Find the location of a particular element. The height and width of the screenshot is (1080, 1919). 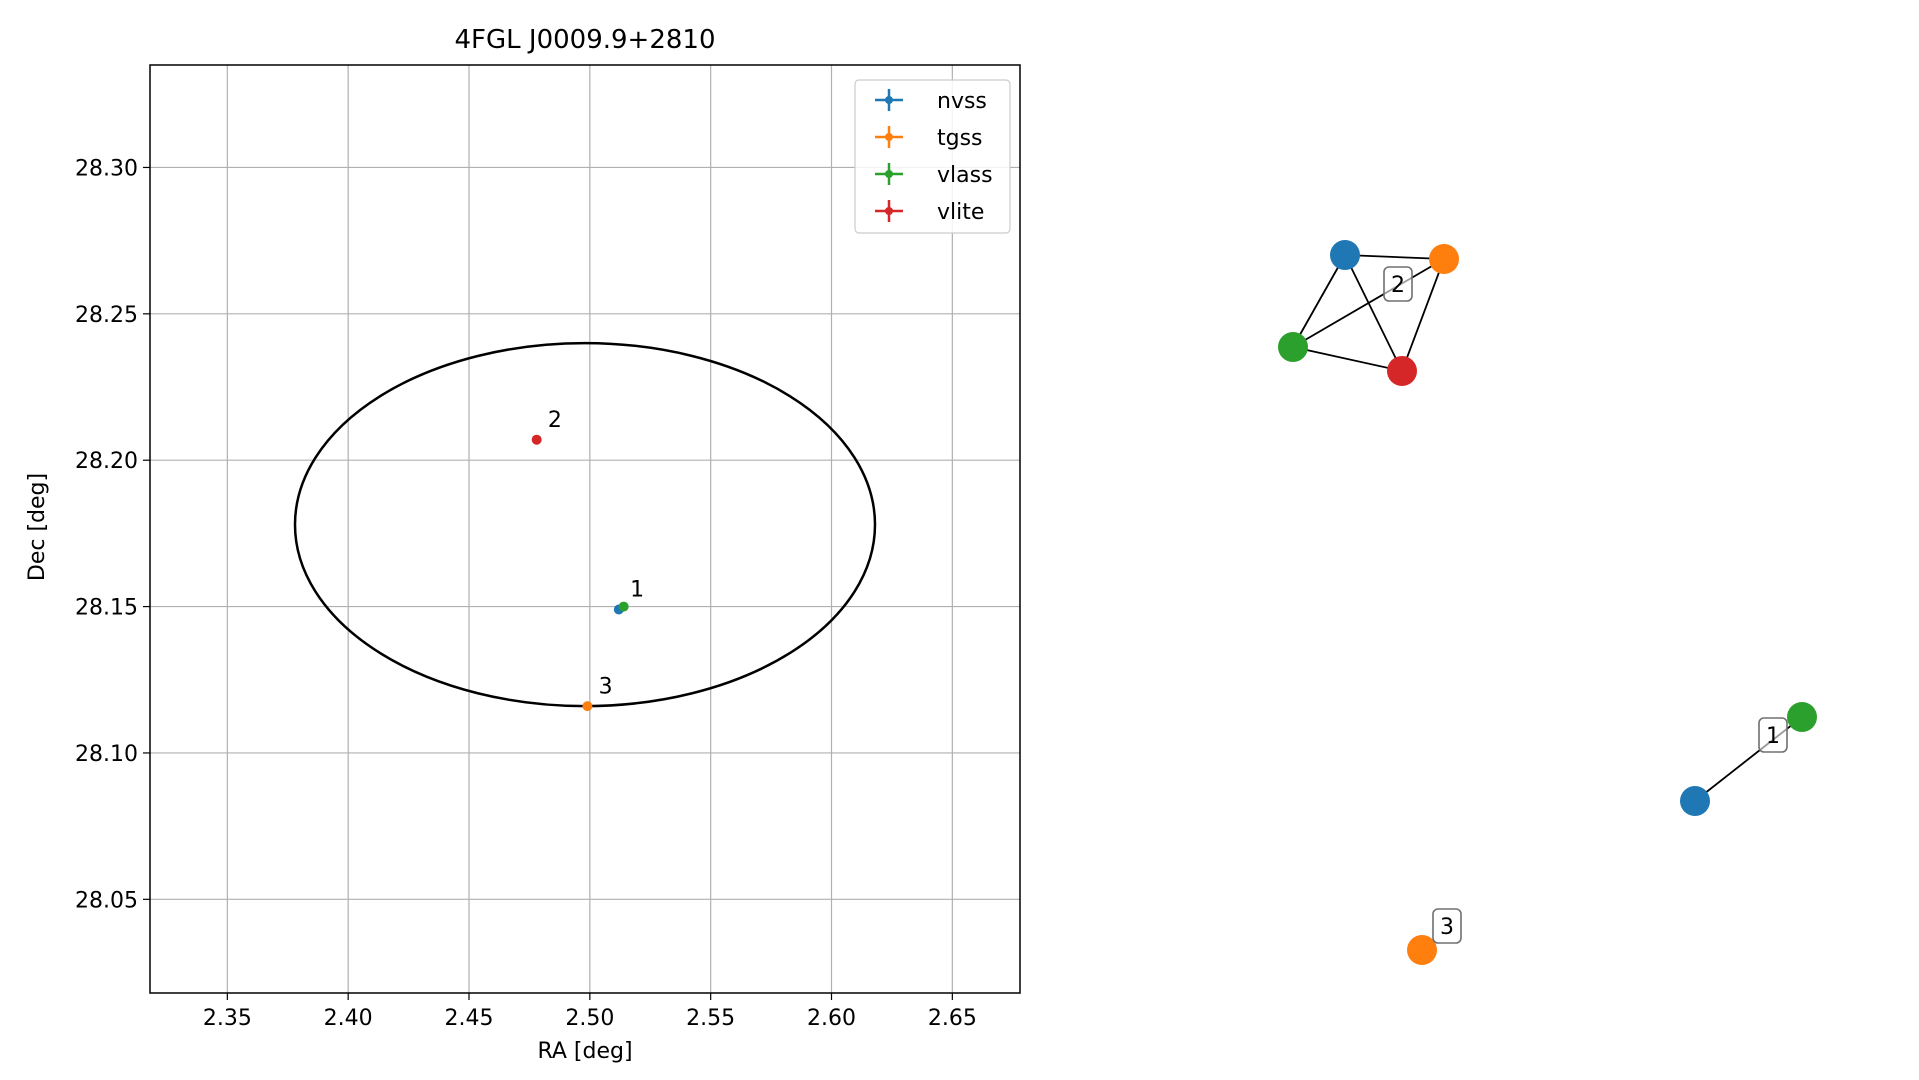

y-tick-label: 28.25 is located at coordinates (106, 315).